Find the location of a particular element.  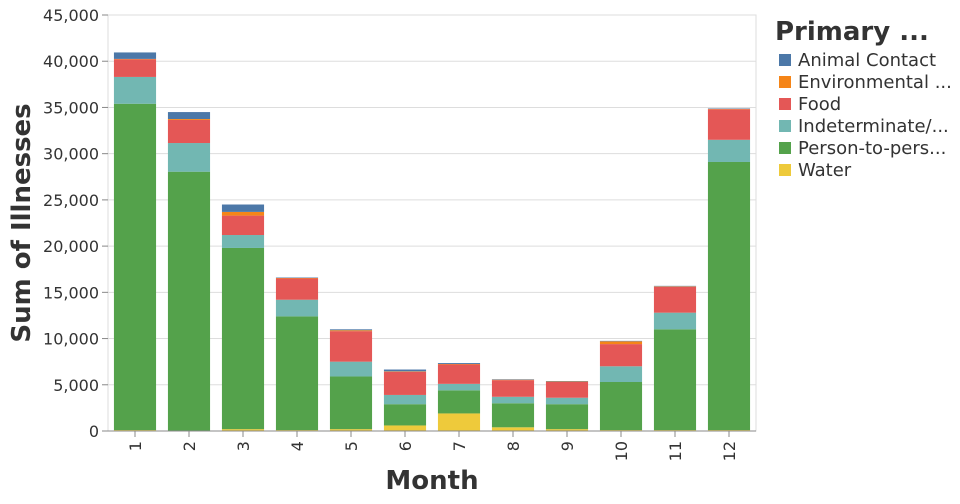

x-tick-label: 4 is located at coordinates (297, 446).